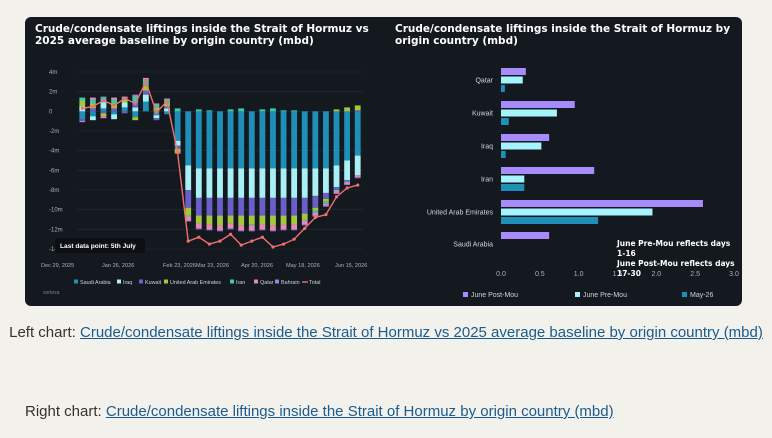  Describe the element at coordinates (540, 274) in the screenshot. I see `x-tick-label: 0.5` at that location.